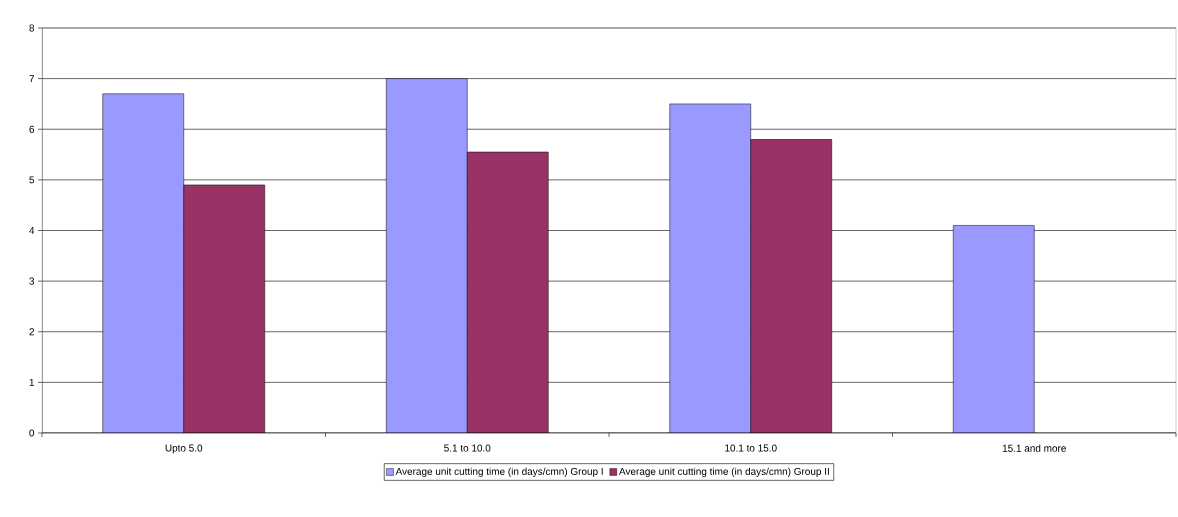  I want to click on x-tick-label: 10.1 to 15.0, so click(751, 448).